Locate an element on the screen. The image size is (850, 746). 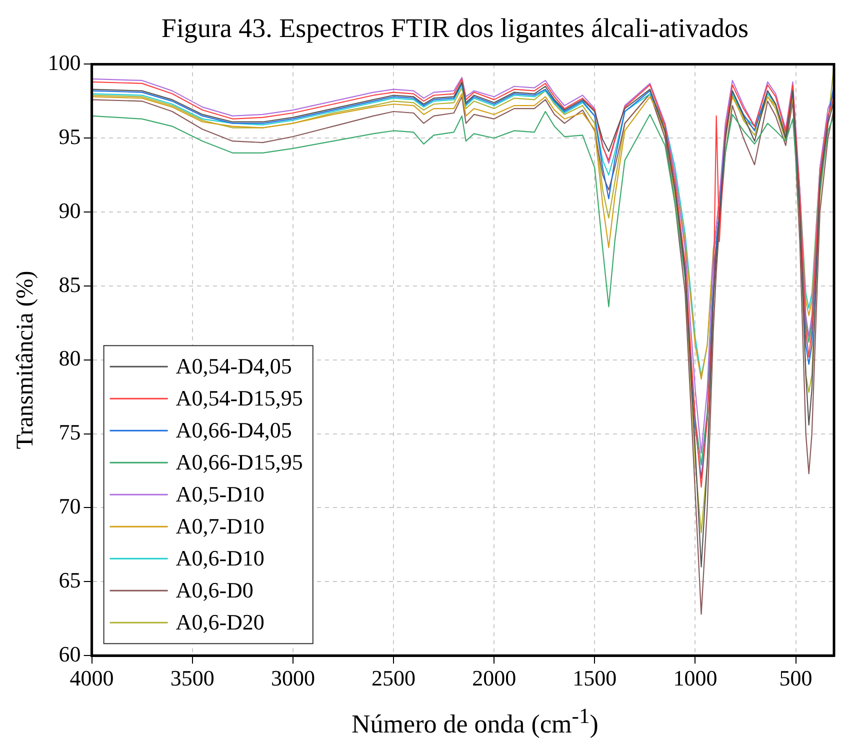
y-tick-label: 80 is located at coordinates (69, 358).